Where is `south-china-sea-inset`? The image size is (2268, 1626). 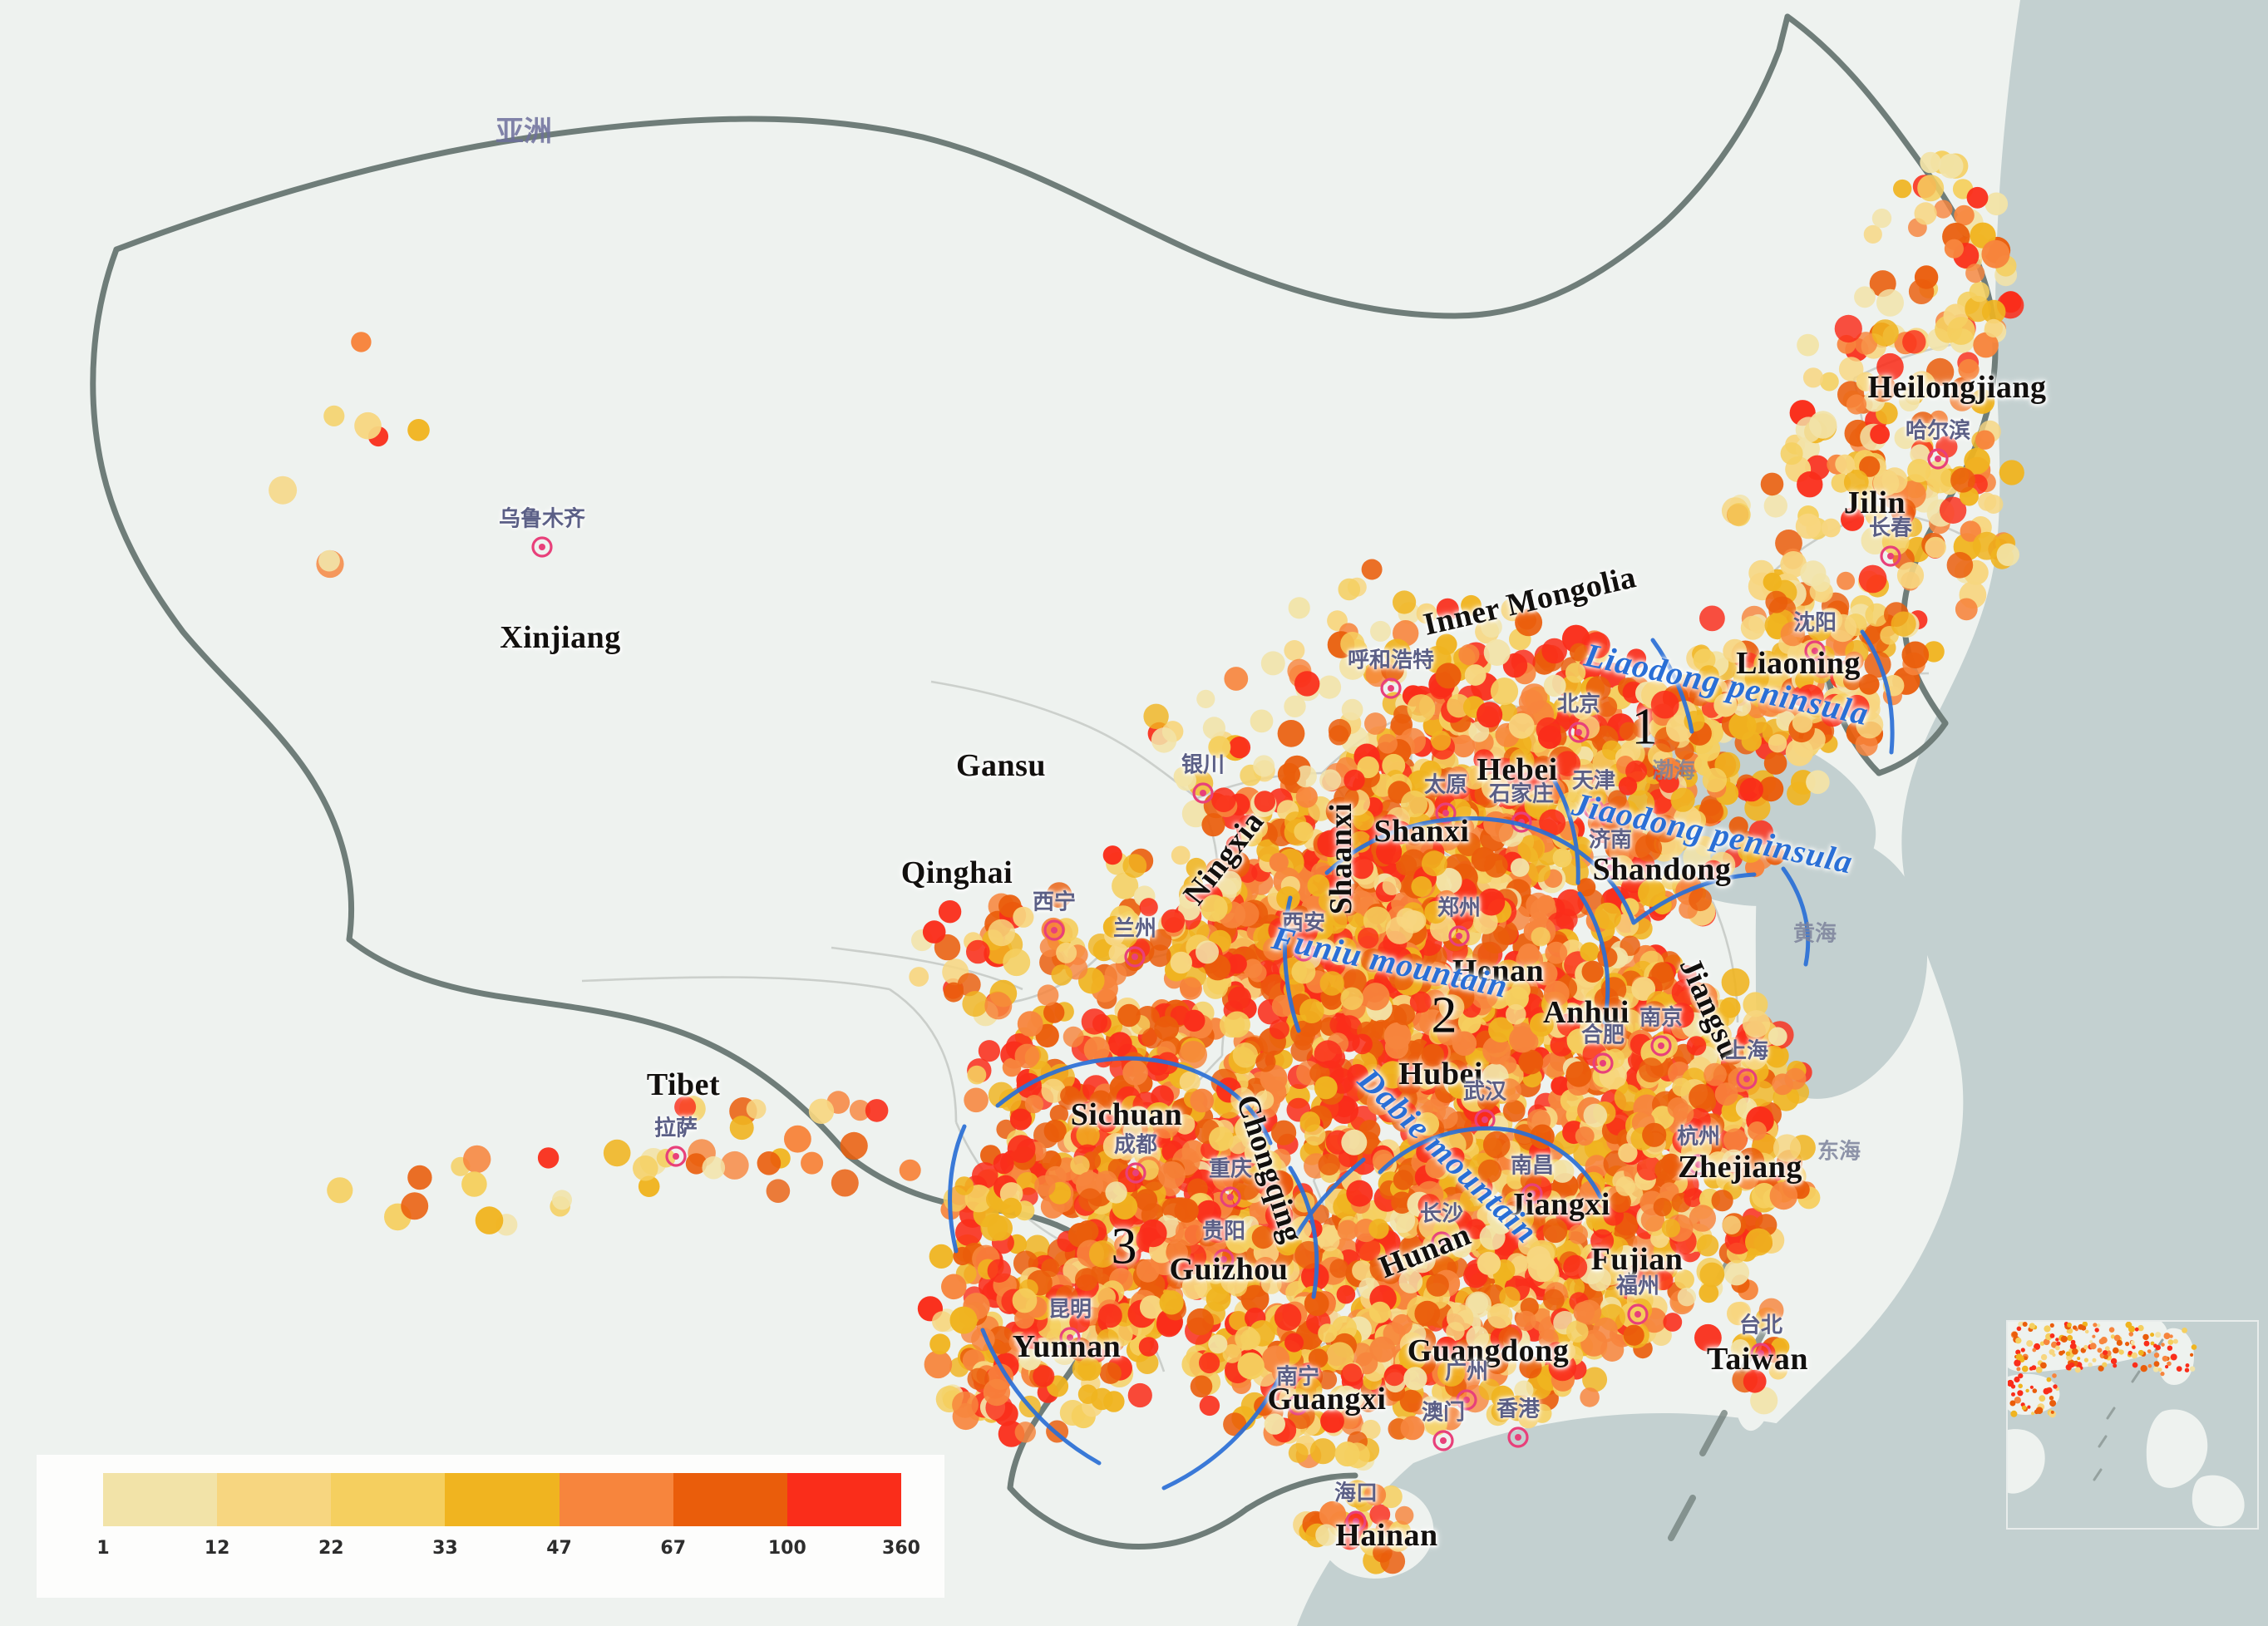
south-china-sea-inset is located at coordinates (2132, 1425).